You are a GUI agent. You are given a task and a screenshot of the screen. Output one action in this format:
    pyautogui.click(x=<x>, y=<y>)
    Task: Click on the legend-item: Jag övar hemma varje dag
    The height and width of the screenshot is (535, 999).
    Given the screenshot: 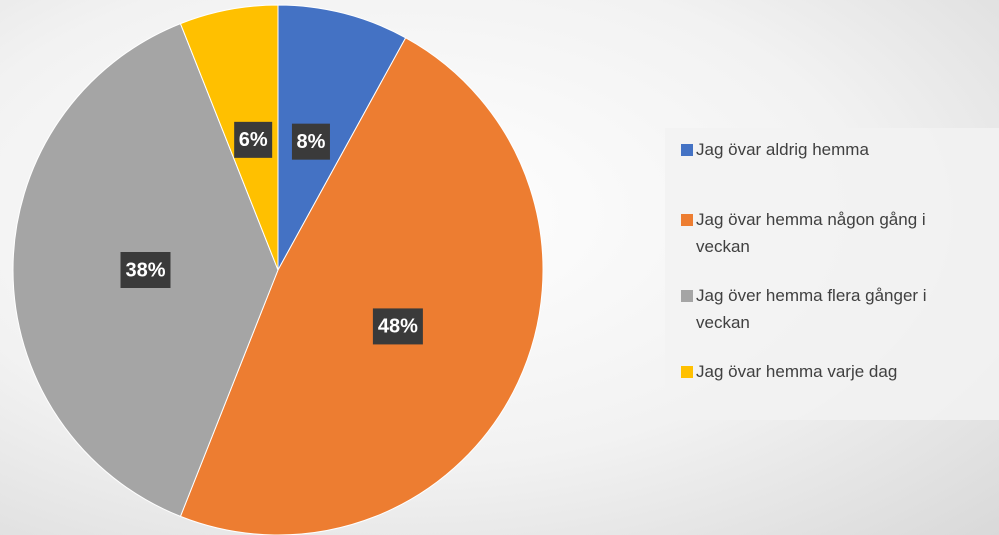 What is the action you would take?
    pyautogui.click(x=822, y=373)
    